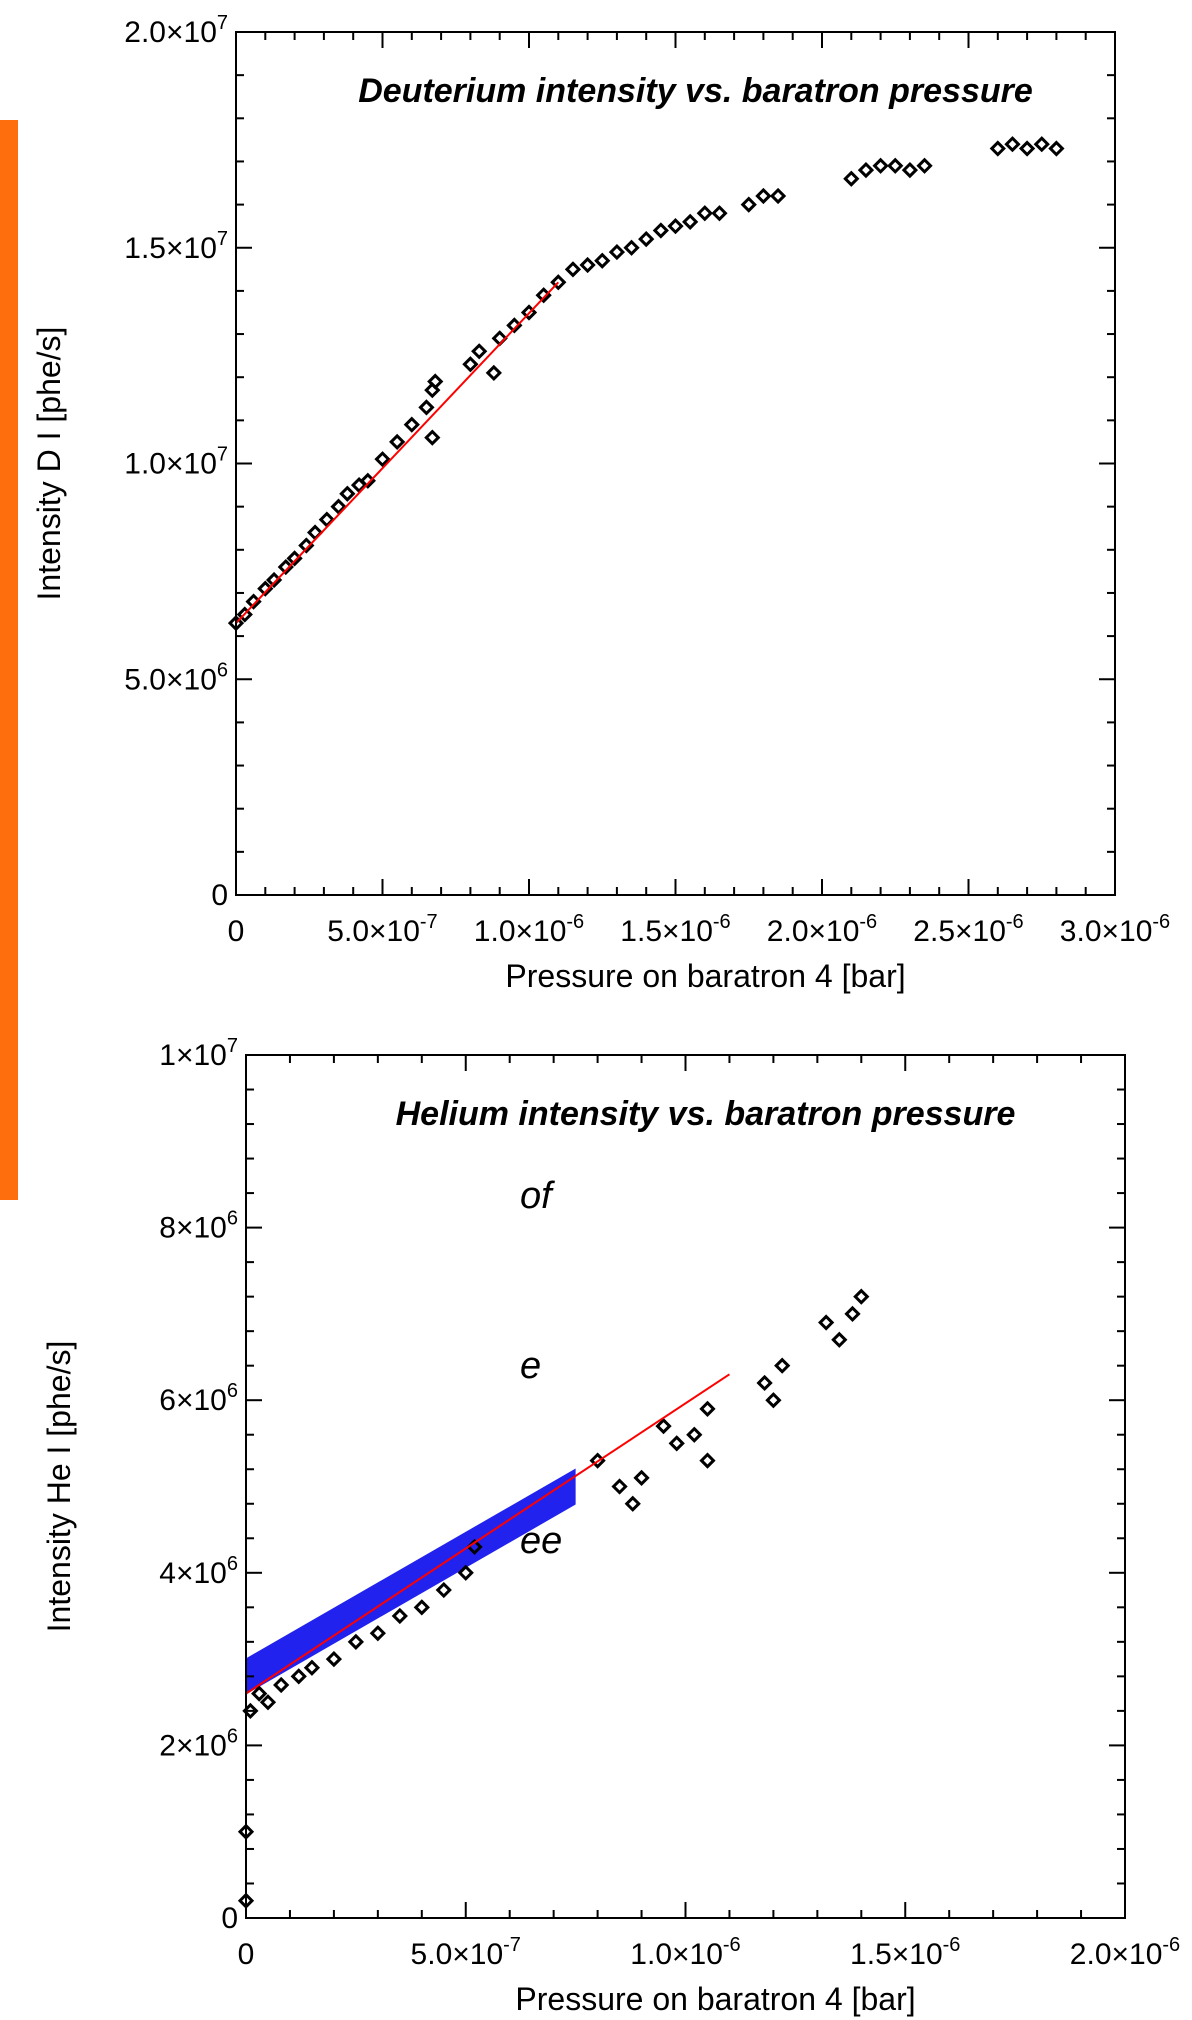 The height and width of the screenshot is (2020, 1192). I want to click on x-tick-label: 2.5×10⁻⁶, so click(968, 929).